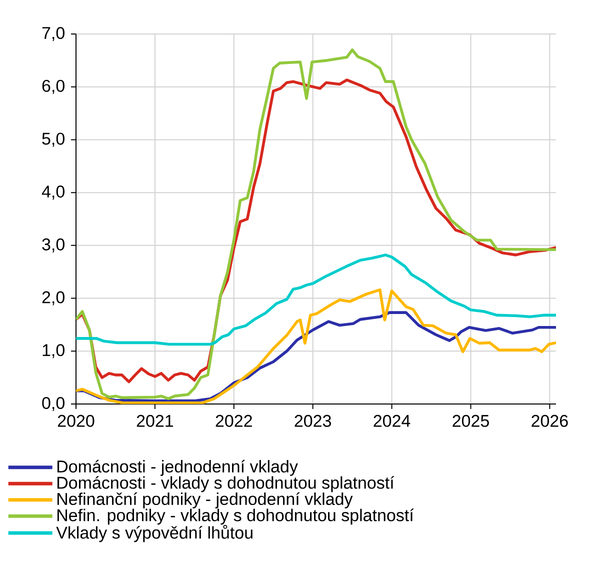  What do you see at coordinates (205, 500) in the screenshot?
I see `legend-label: Nefinanční podniky - jednodenní vklady` at bounding box center [205, 500].